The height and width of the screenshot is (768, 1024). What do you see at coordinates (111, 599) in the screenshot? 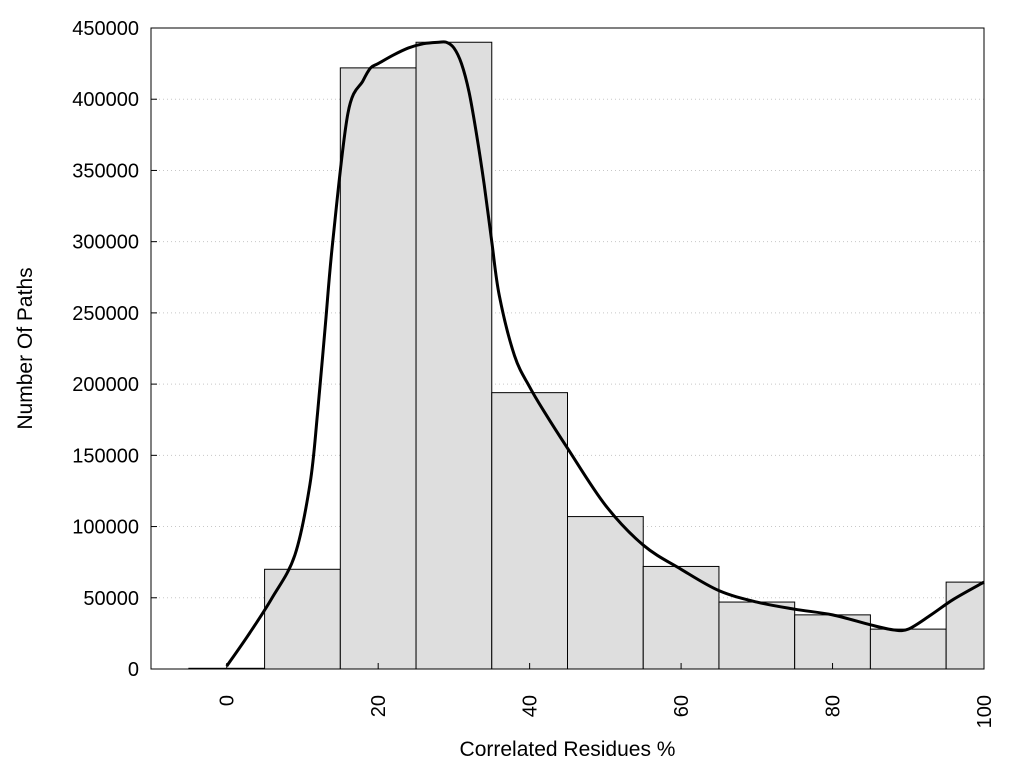
I see `y-tick-label: 50000` at bounding box center [111, 599].